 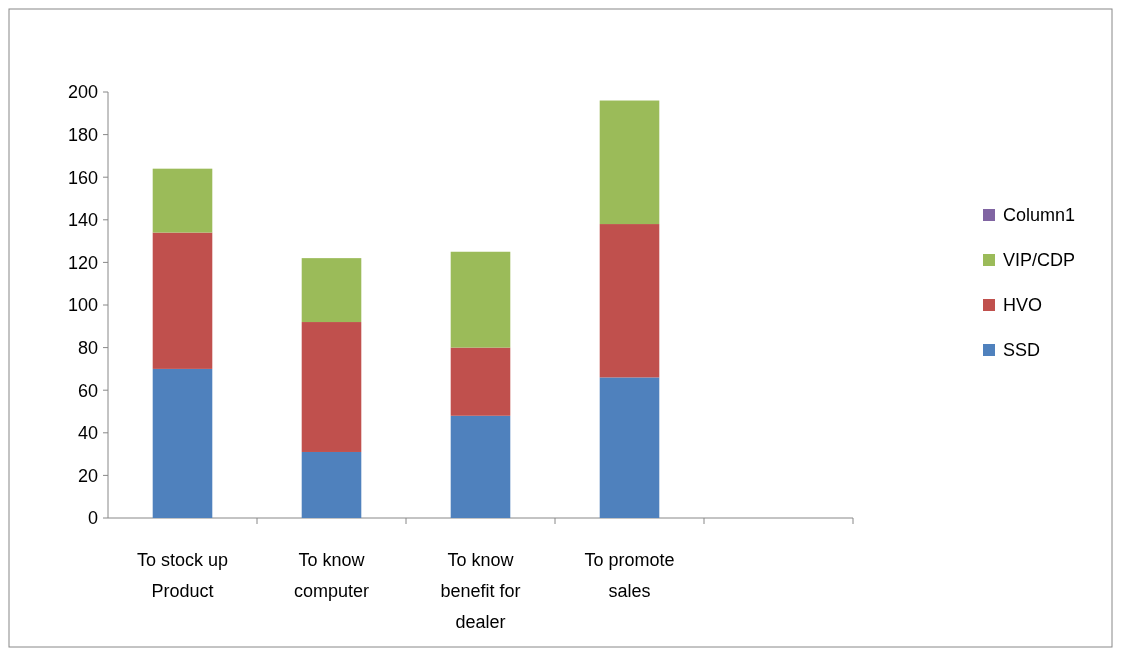 I want to click on y-tick-label: 40, so click(x=87, y=433).